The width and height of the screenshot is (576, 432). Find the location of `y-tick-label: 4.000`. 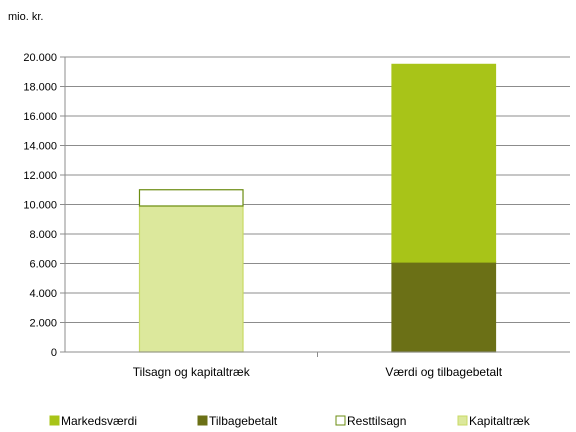

y-tick-label: 4.000 is located at coordinates (43, 294).